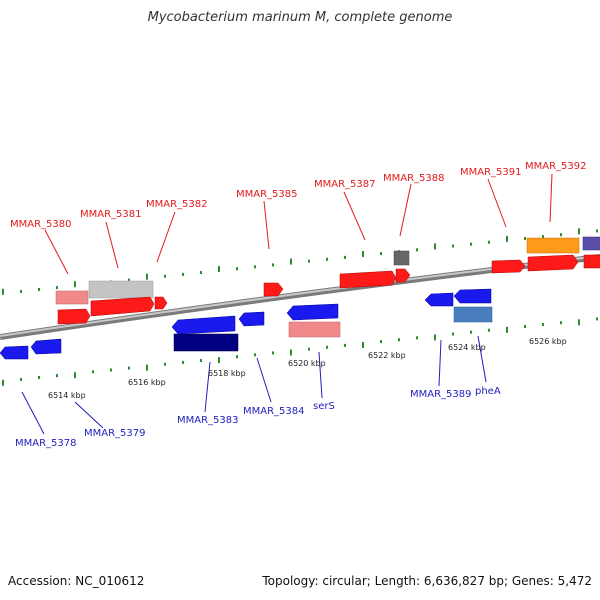  What do you see at coordinates (46, 443) in the screenshot?
I see `gene-label-mmar-5378: MMAR_5378` at bounding box center [46, 443].